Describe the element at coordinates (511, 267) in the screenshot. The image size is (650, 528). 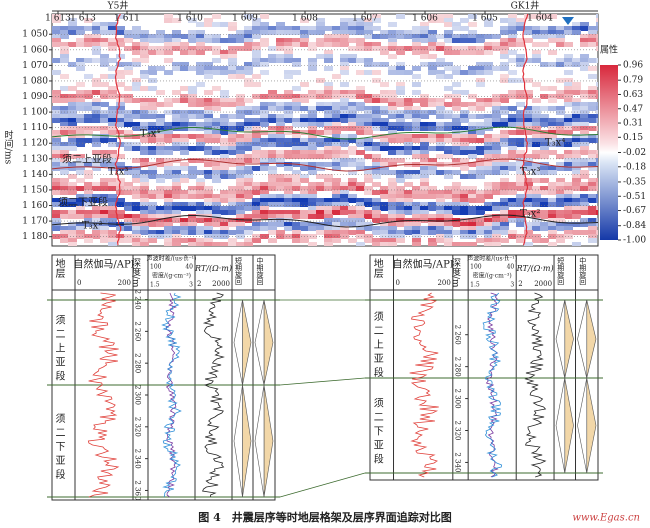
I see `header: 40` at that location.